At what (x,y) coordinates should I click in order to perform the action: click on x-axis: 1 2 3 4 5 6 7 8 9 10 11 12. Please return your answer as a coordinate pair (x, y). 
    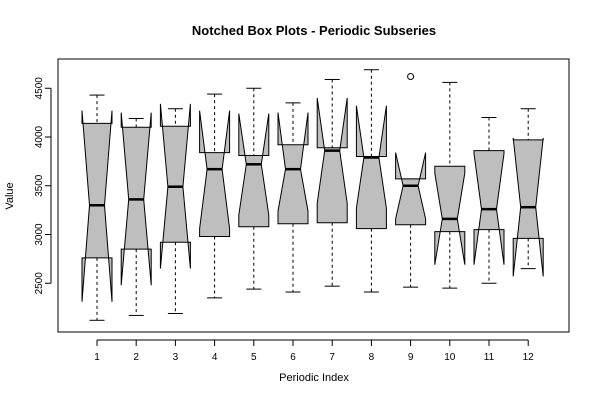
    Looking at the image, I should click on (314, 351).